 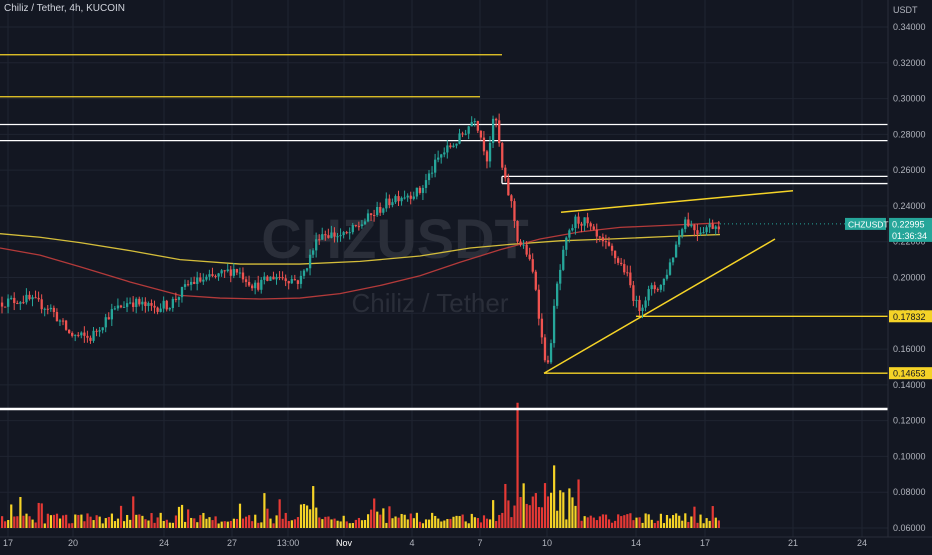 I want to click on symbol-tag: CHZUSDT, so click(x=868, y=224).